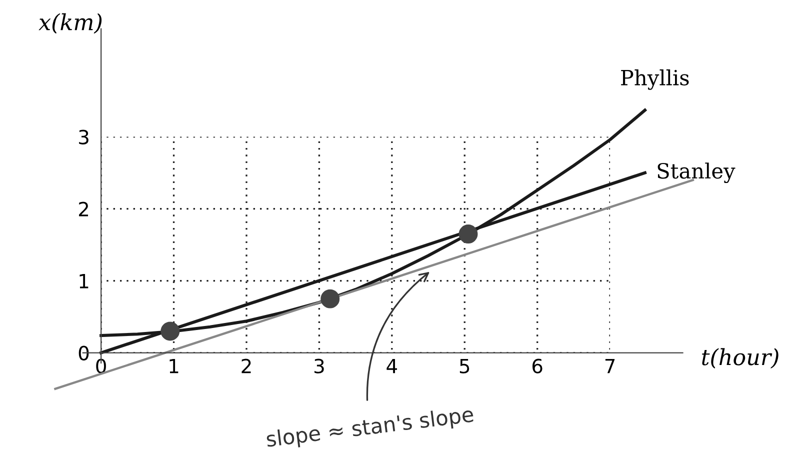  I want to click on annotation: slope ≈ stan's slope, so click(370, 429).